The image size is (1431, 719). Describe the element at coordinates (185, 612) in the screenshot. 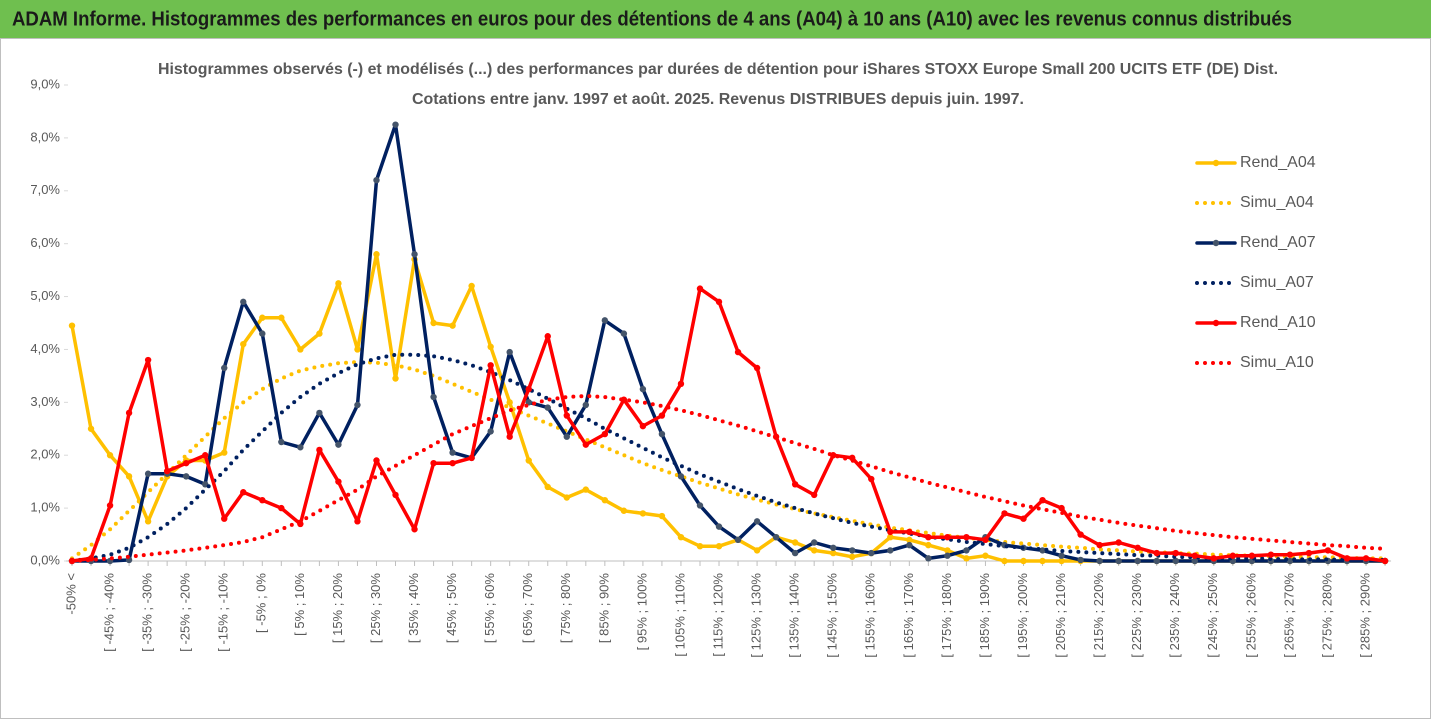

I see `x-tick-label: [ -25% ; -20%` at that location.